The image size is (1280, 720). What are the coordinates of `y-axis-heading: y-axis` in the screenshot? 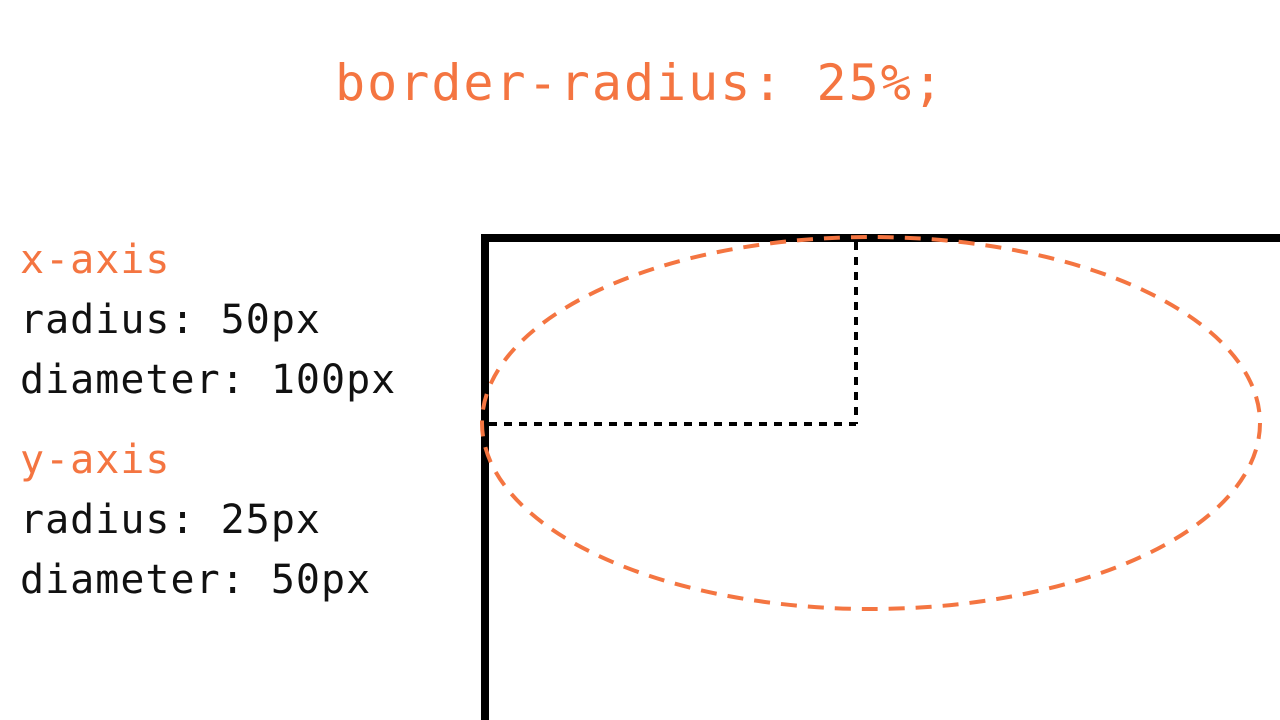 It's located at (95, 460).